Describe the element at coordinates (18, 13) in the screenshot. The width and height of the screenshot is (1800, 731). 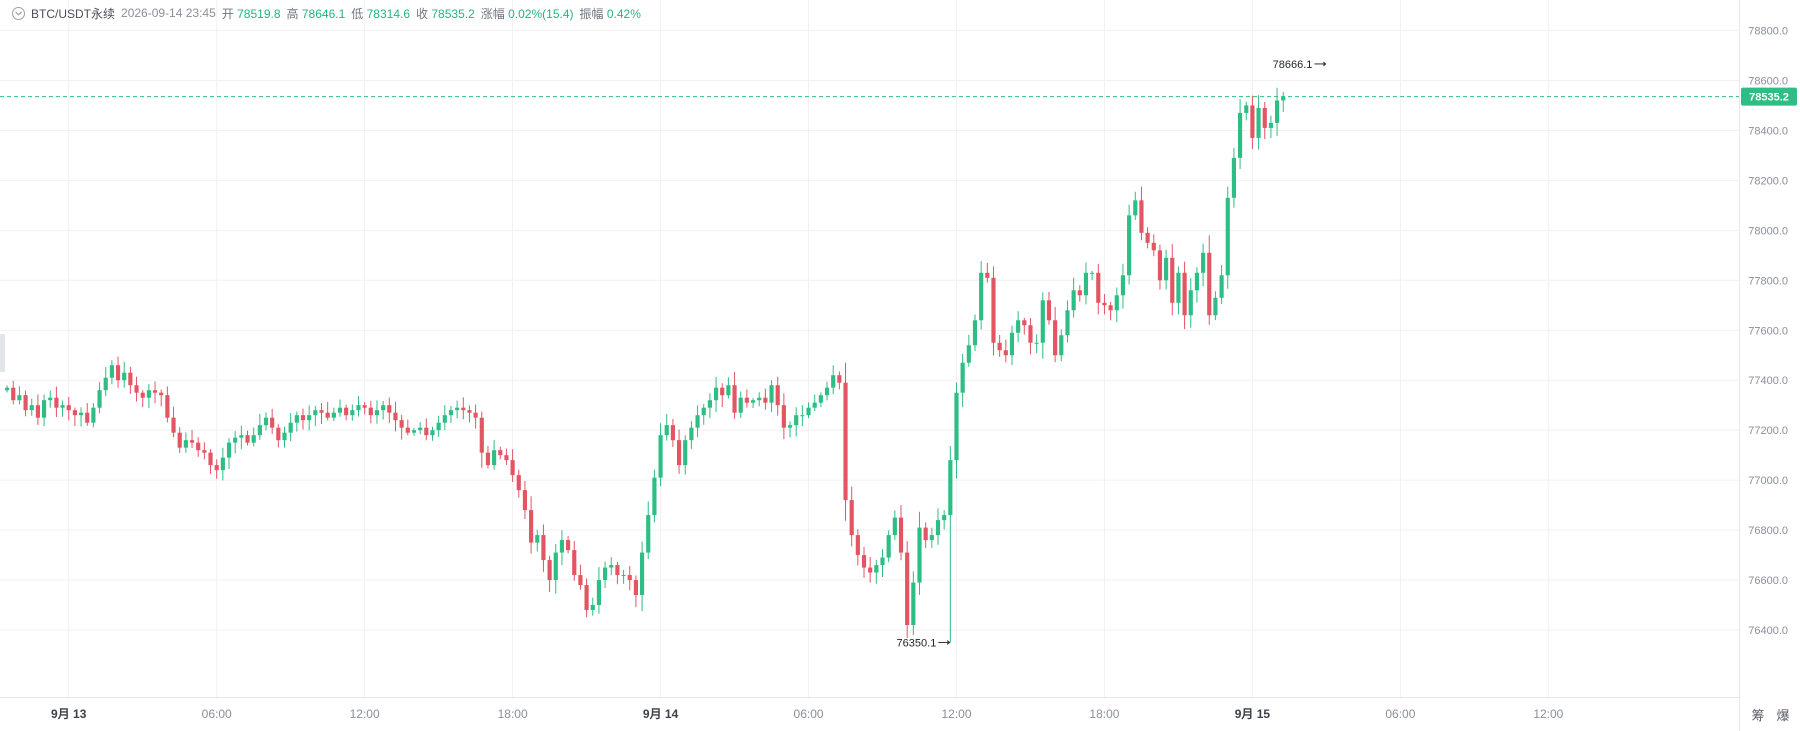
I see `collapse-toggle-icon` at that location.